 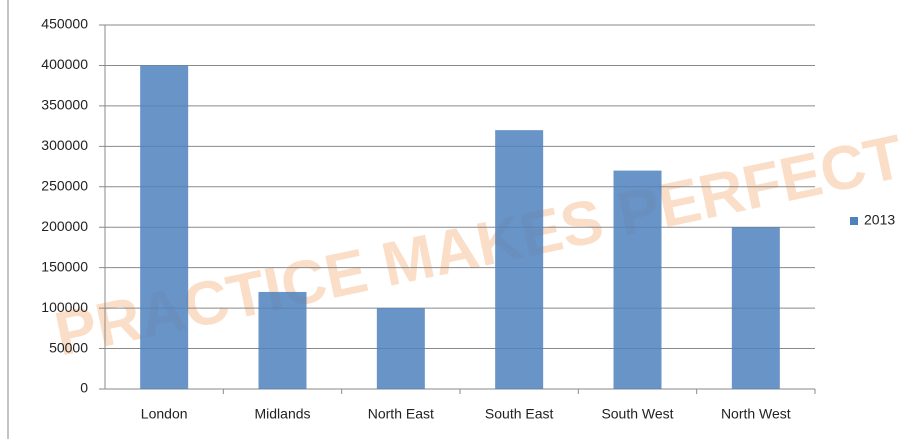 I want to click on y-tick-label: 0, so click(x=84, y=388).